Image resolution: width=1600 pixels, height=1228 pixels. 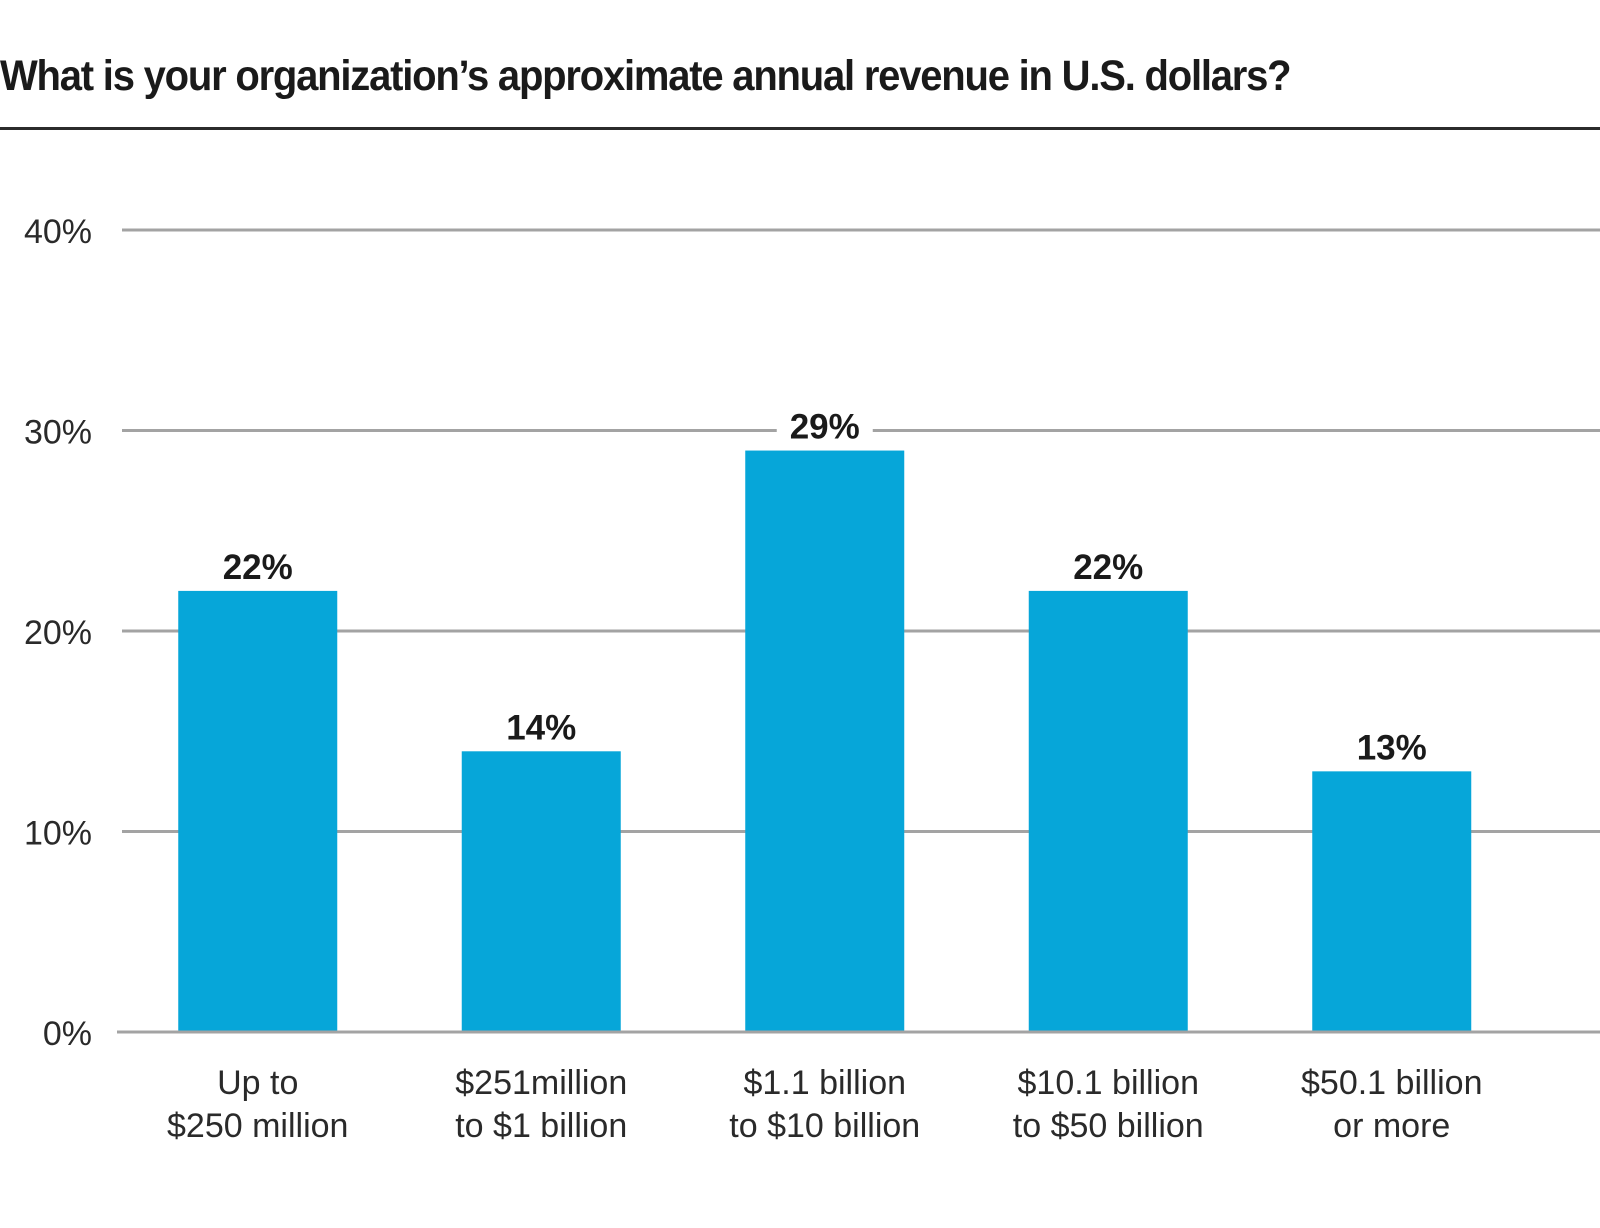 What do you see at coordinates (1108, 1126) in the screenshot?
I see `x-category-label: to $50 billion` at bounding box center [1108, 1126].